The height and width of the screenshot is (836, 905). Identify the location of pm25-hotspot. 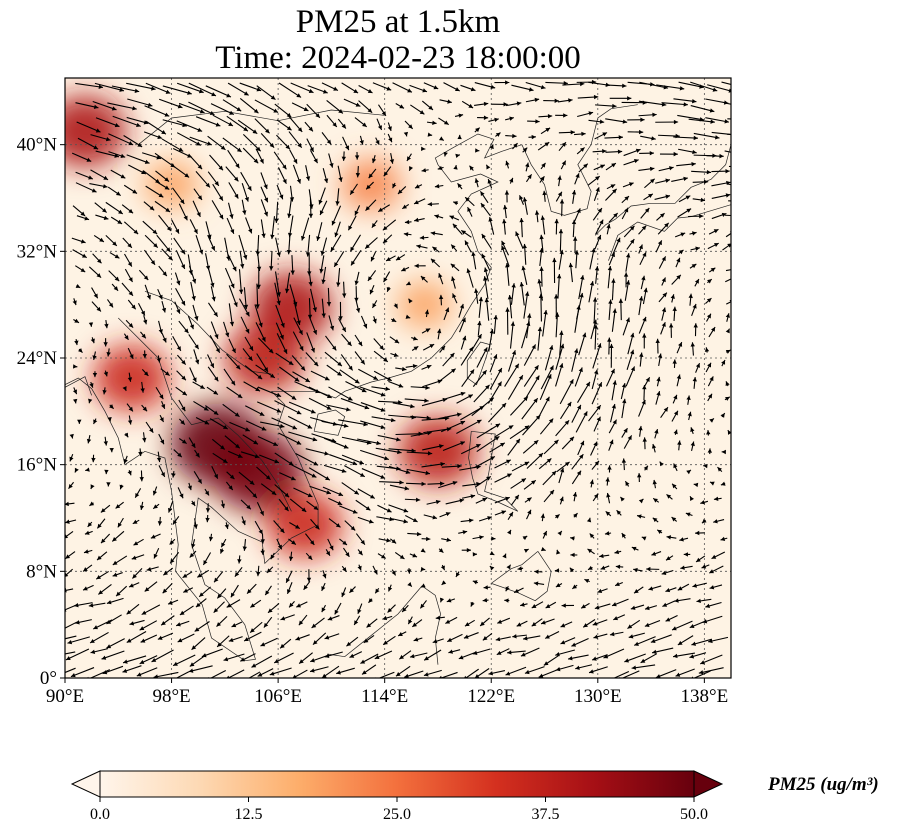
(425, 304).